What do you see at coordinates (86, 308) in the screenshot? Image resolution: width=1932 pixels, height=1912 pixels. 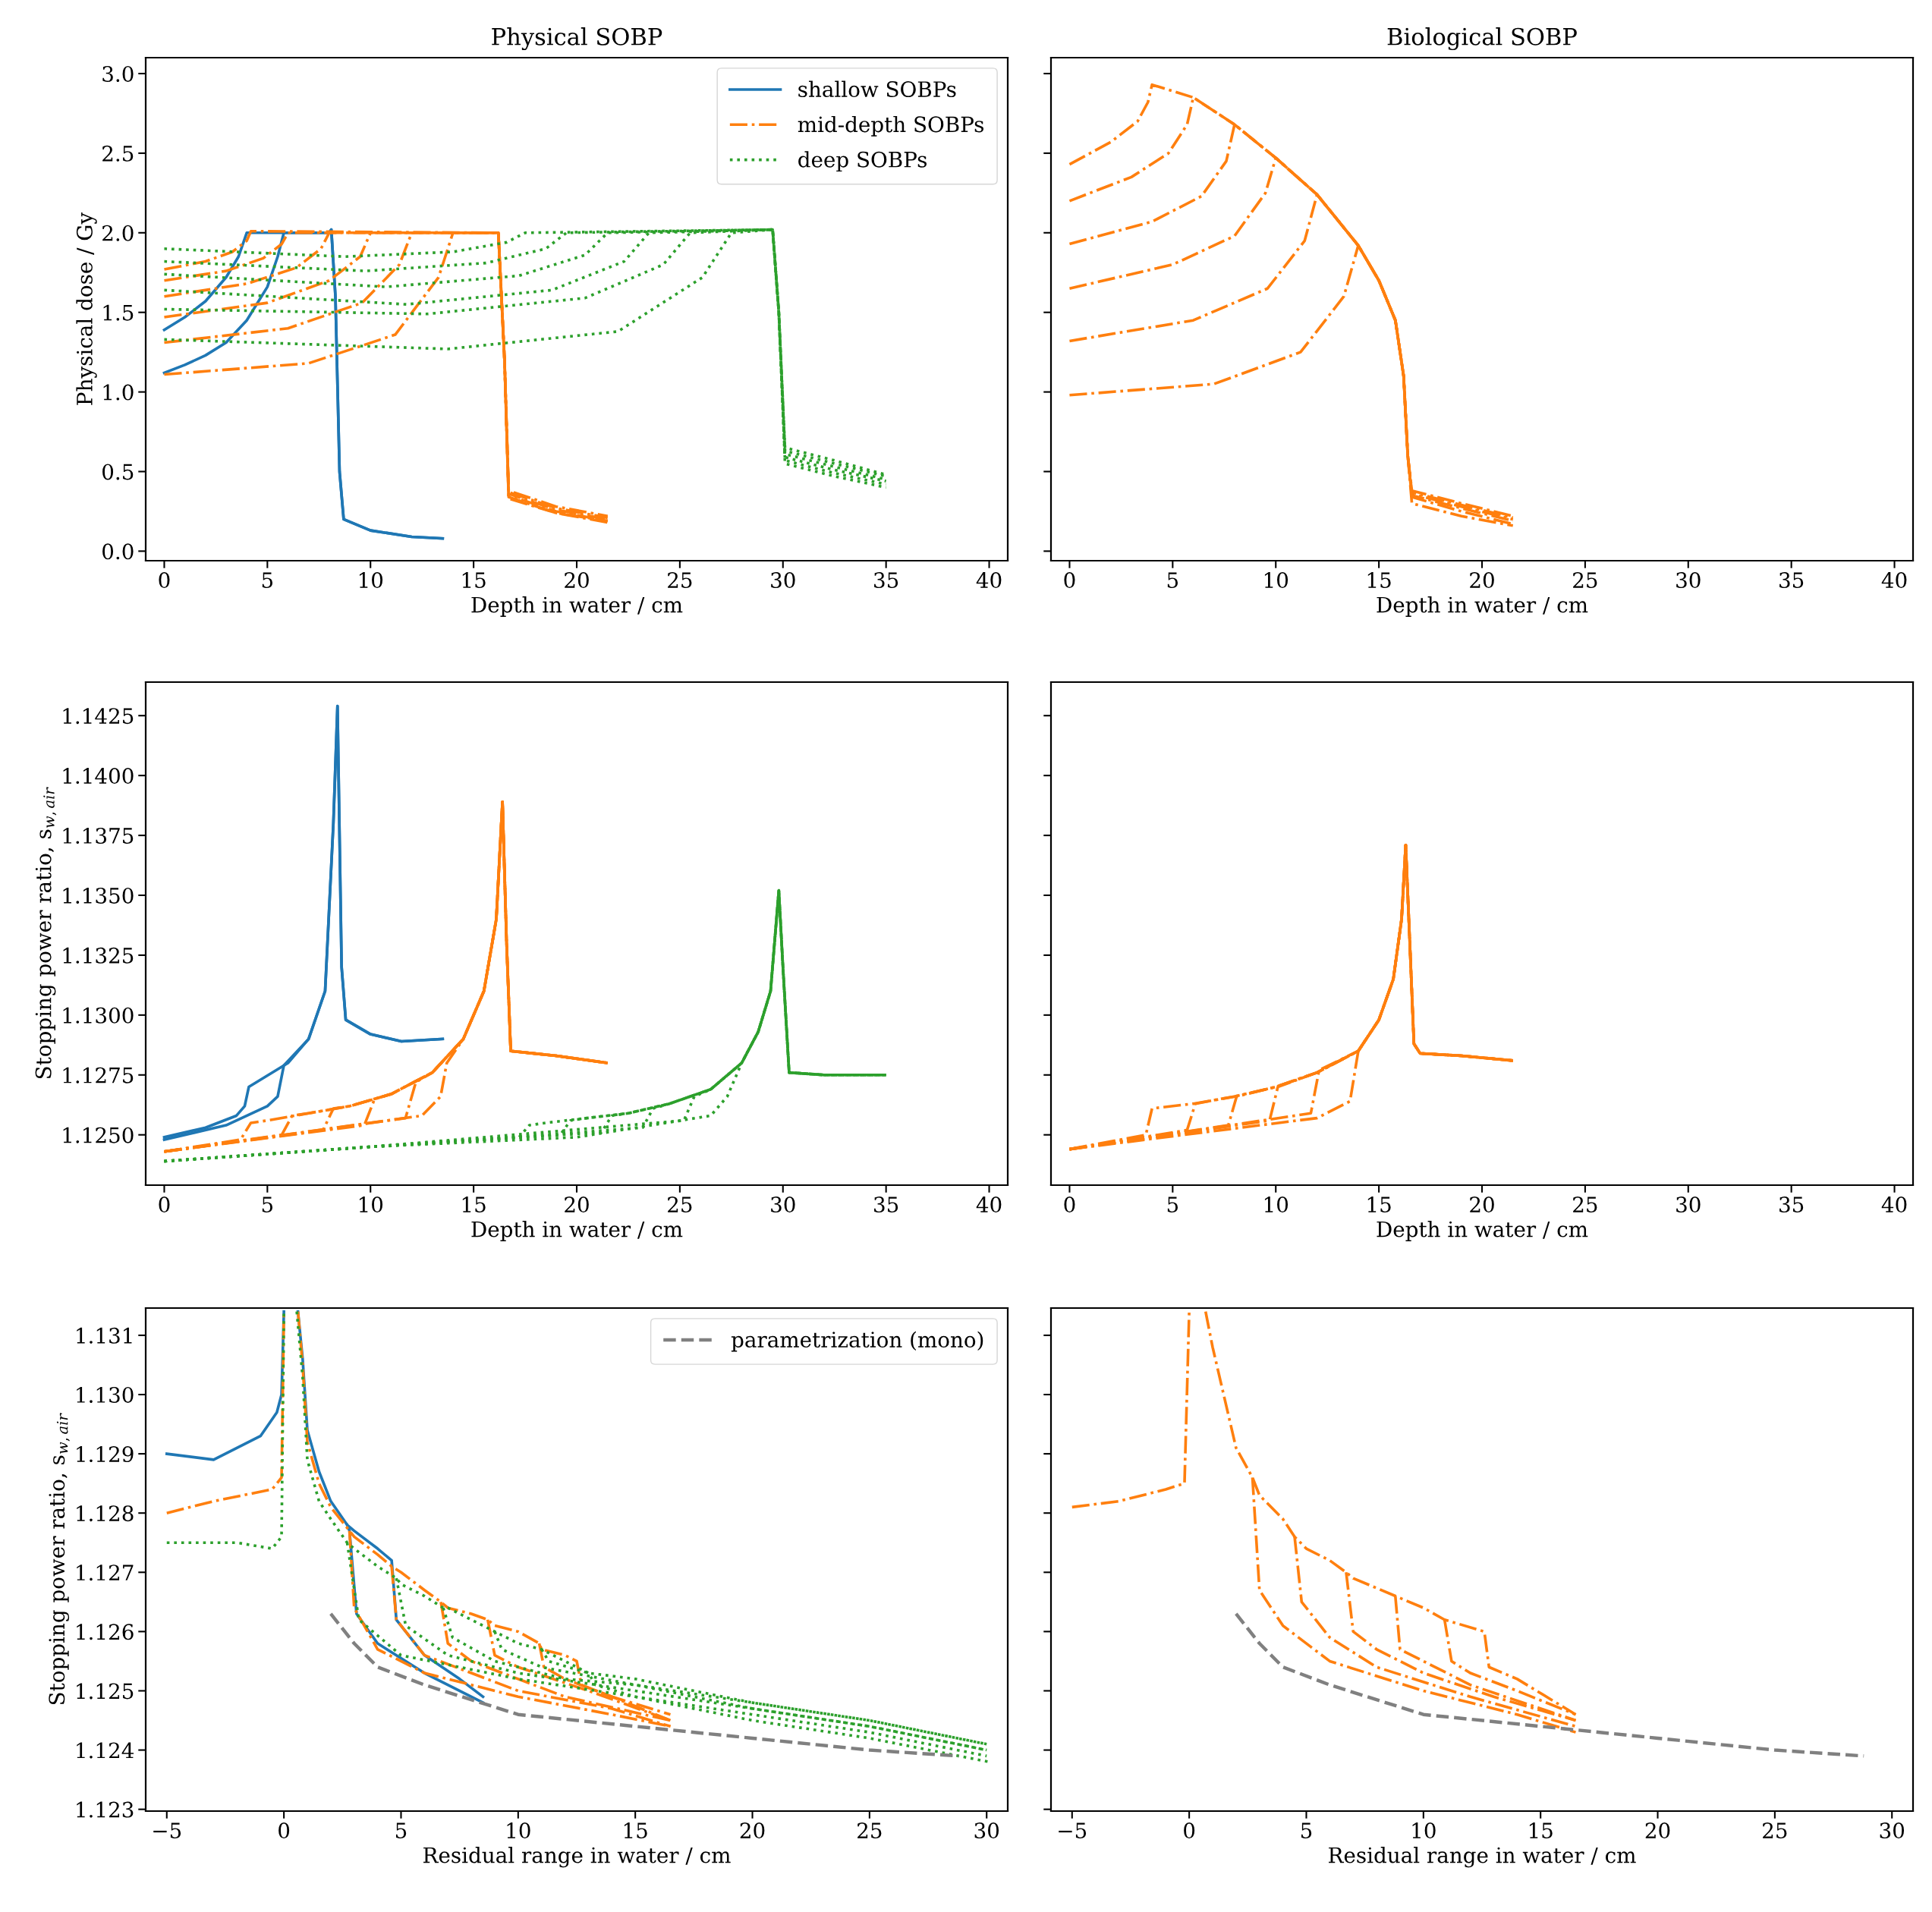 I see `y-axis-title: Physical dose / Gy` at bounding box center [86, 308].